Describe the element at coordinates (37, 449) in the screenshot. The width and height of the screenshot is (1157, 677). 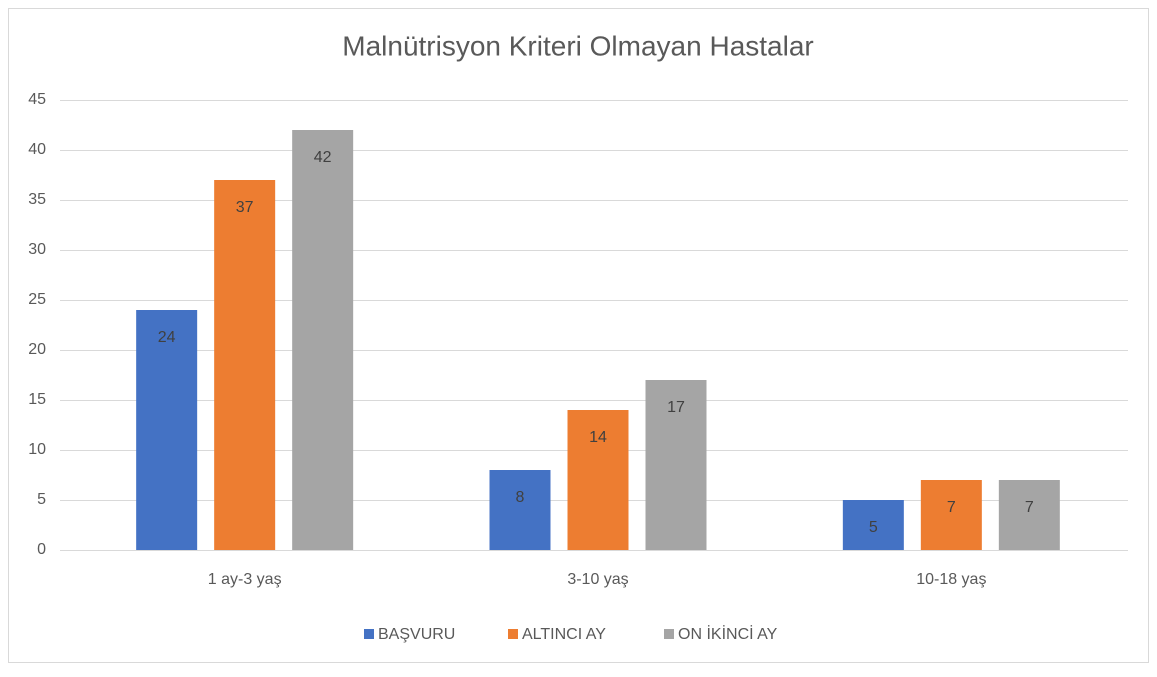
I see `y-tick-label: 10` at that location.